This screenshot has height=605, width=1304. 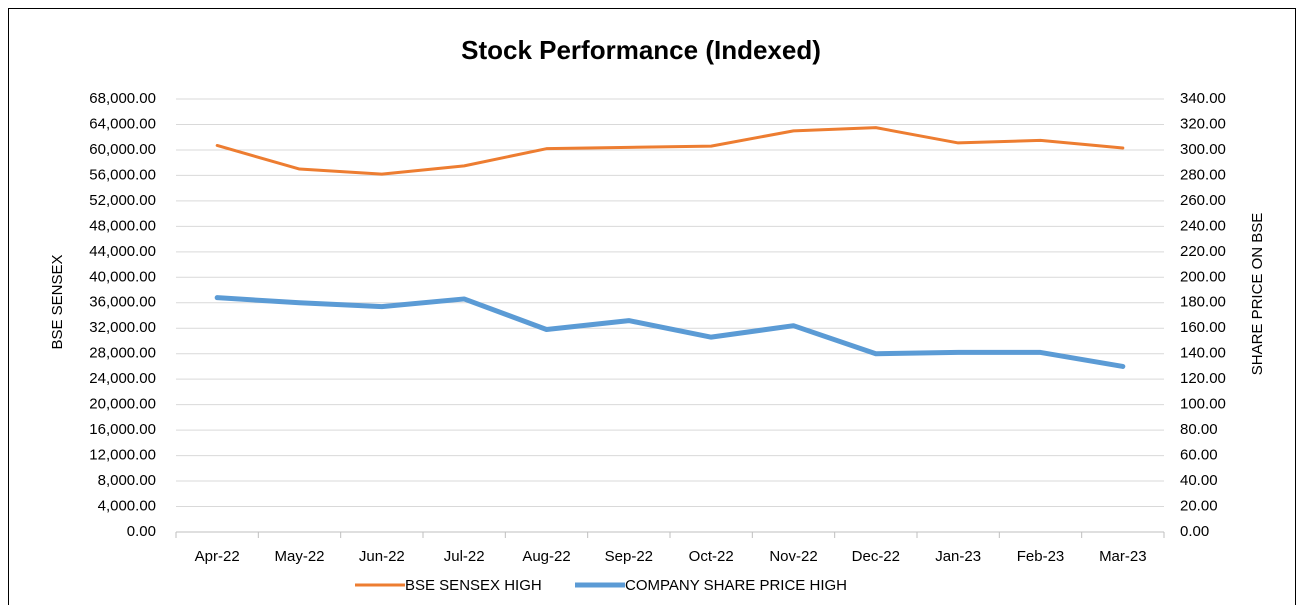 I want to click on x-tick-label: May-22, so click(x=299, y=556).